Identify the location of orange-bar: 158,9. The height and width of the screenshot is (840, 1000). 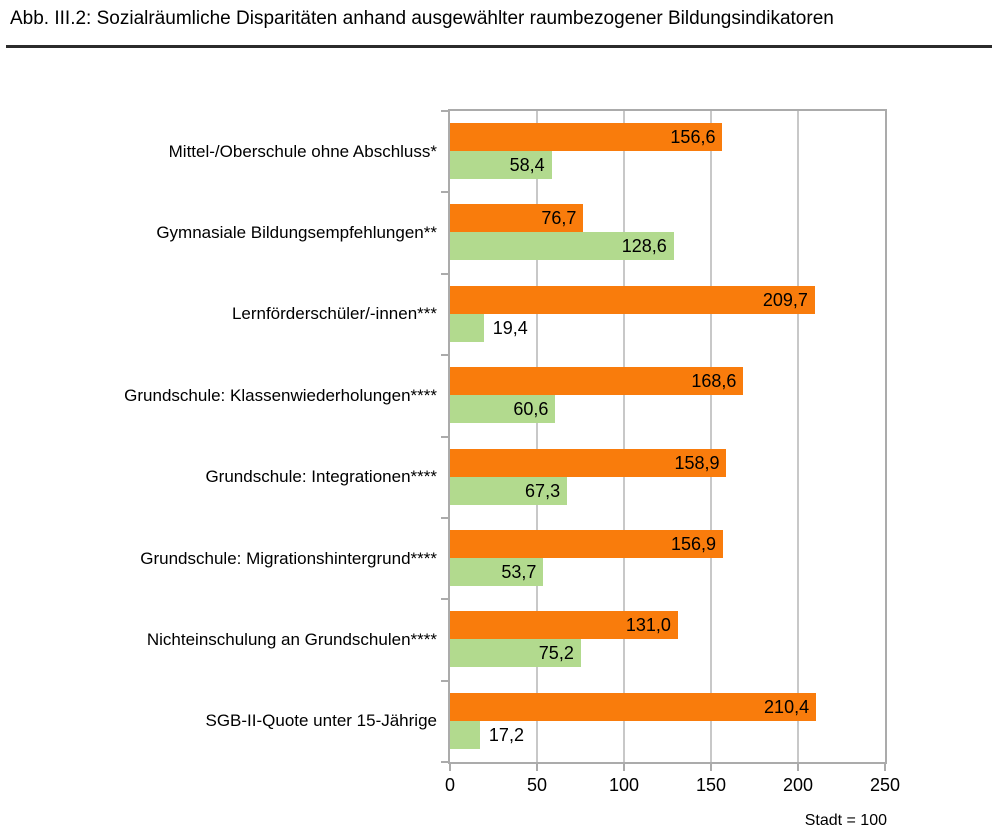
(588, 462).